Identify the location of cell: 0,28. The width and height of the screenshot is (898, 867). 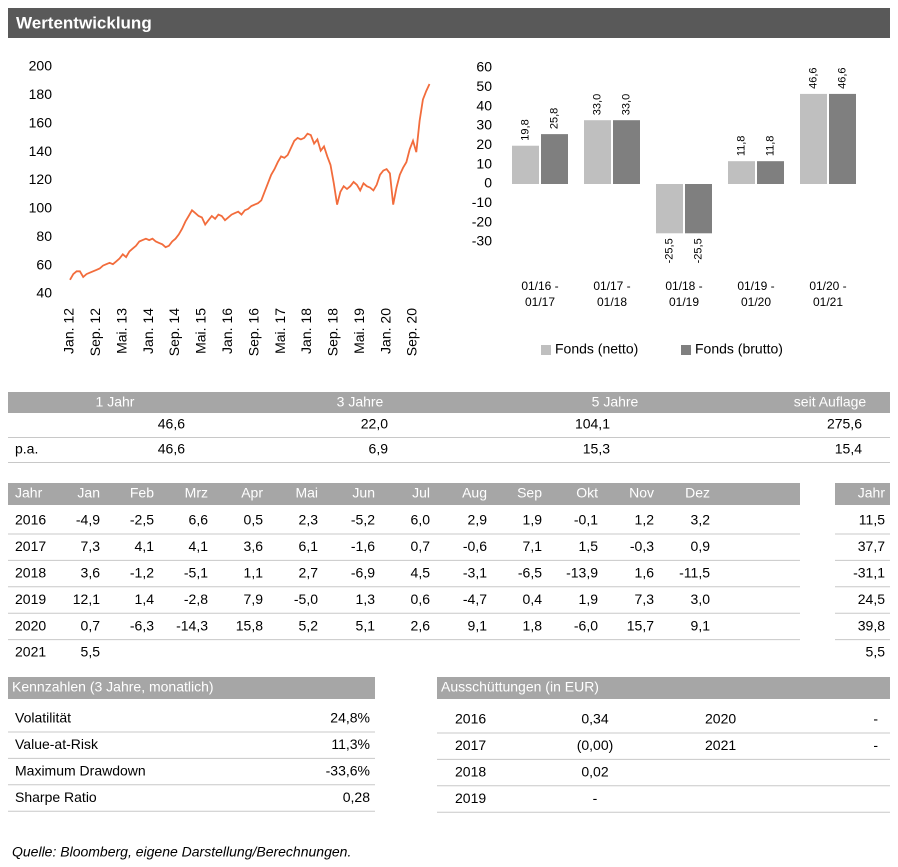
(356, 797).